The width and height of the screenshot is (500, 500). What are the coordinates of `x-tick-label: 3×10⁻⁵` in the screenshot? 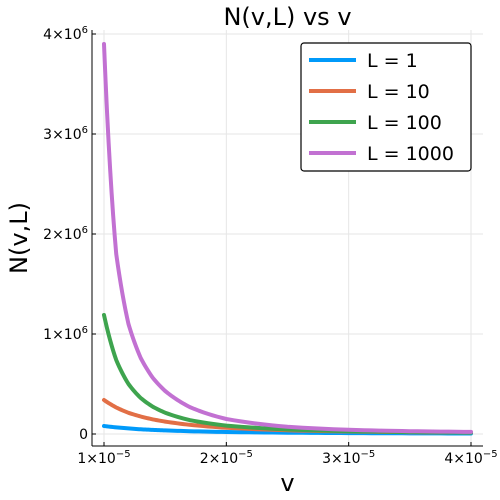 It's located at (348, 458).